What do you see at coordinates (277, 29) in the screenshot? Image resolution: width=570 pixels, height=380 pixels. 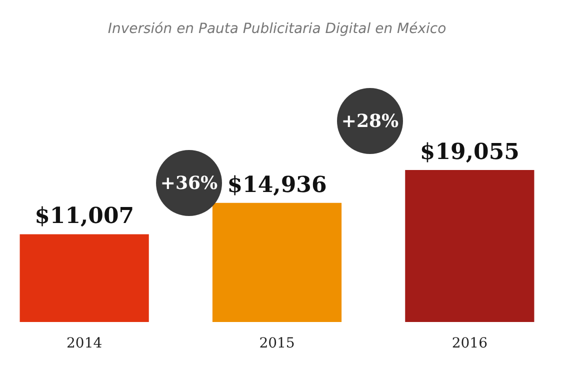 I see `chart-title: Inversión en Pauta Publicitaria Digital en México` at bounding box center [277, 29].